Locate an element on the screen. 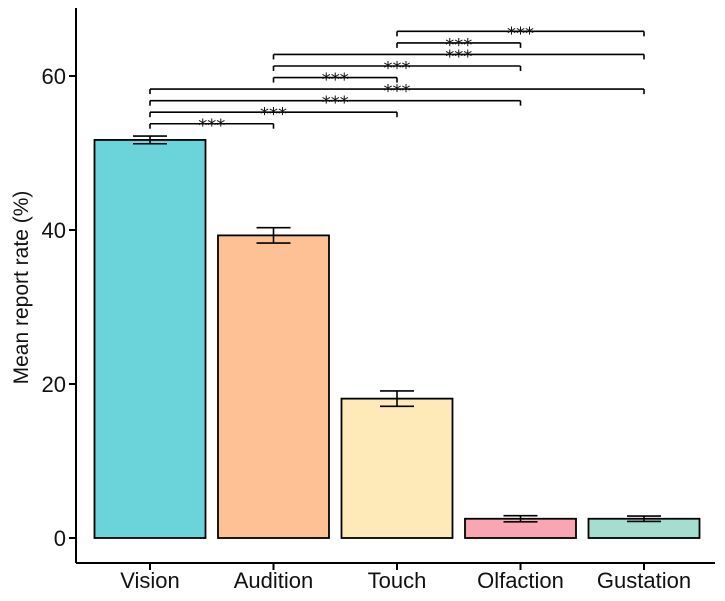  y-tick-label: 60 is located at coordinates (54, 76).